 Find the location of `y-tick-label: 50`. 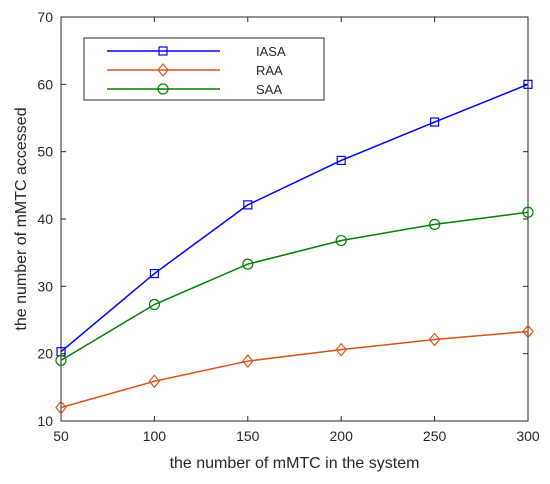

y-tick-label: 50 is located at coordinates (45, 152).